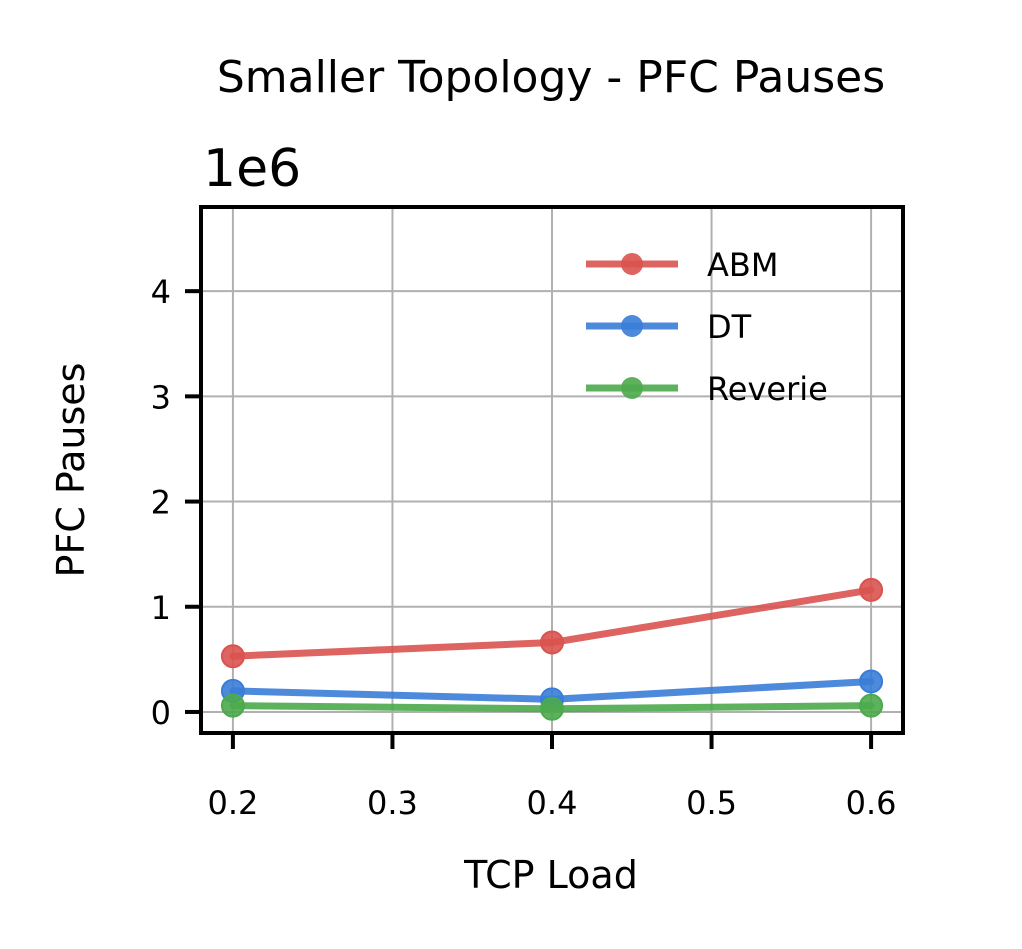 Image resolution: width=1022 pixels, height=949 pixels. What do you see at coordinates (161, 292) in the screenshot?
I see `y-tick-label: 4` at bounding box center [161, 292].